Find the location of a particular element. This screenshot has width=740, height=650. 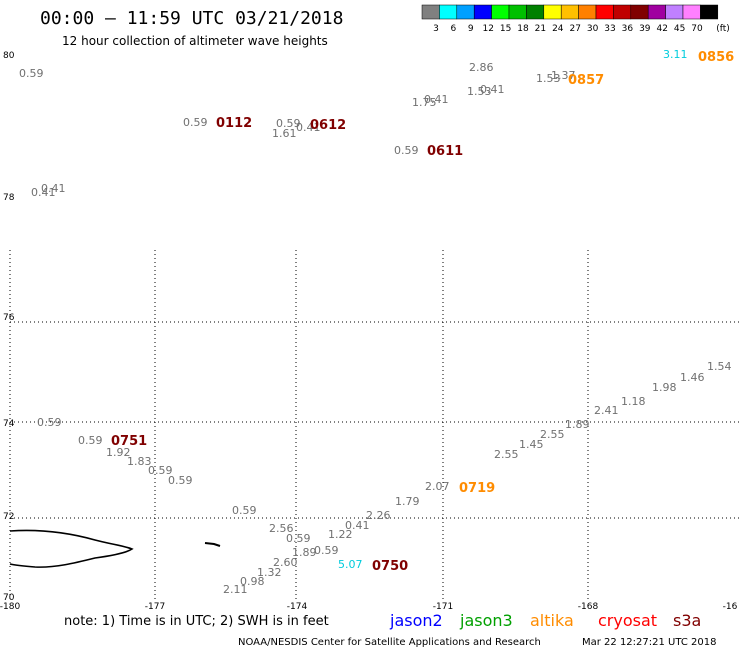

wave-height-value: 2.07 is located at coordinates (437, 486).